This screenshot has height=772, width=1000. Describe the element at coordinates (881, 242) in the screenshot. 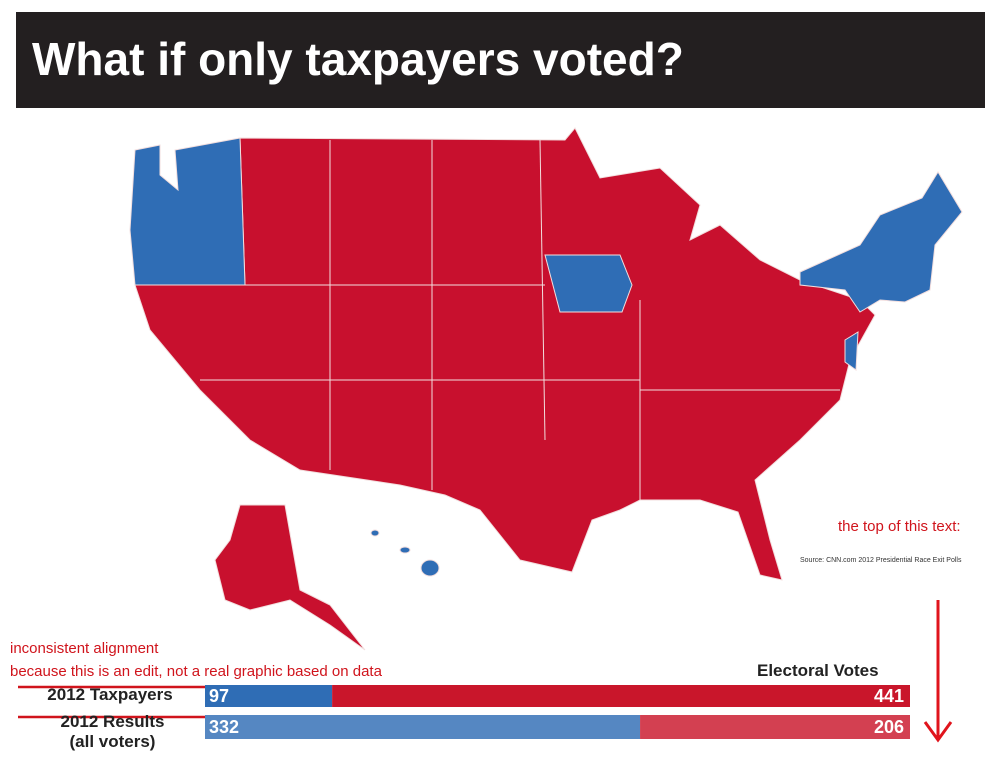

I see `map-blue-northeast` at that location.